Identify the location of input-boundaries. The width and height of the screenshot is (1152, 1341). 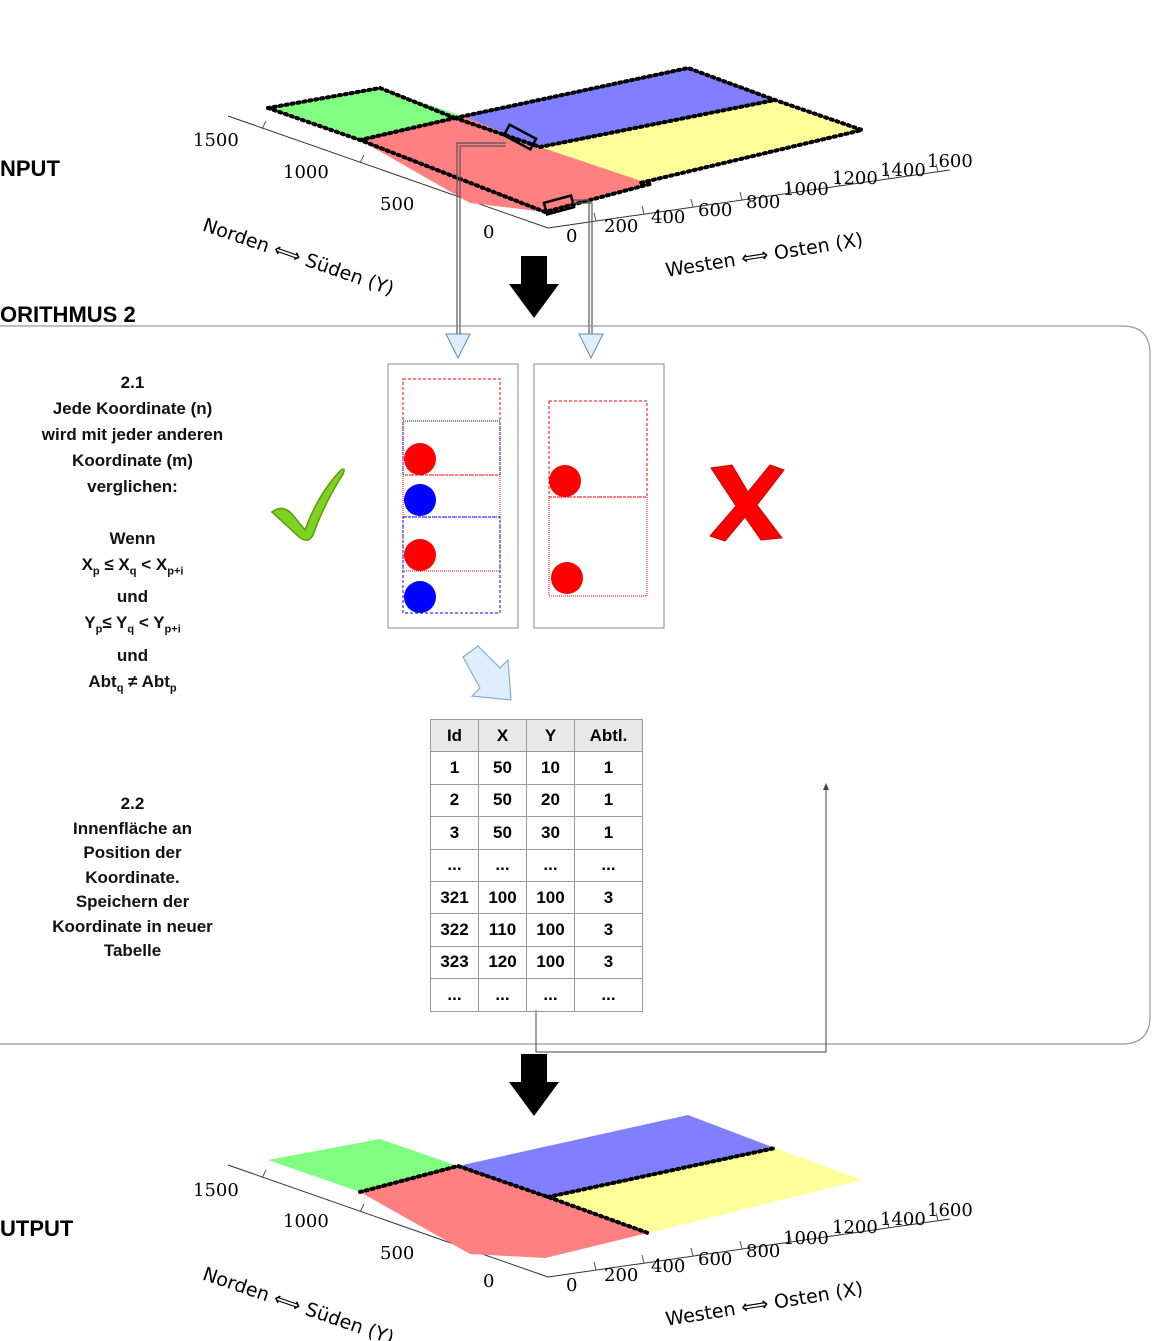
(568, 140).